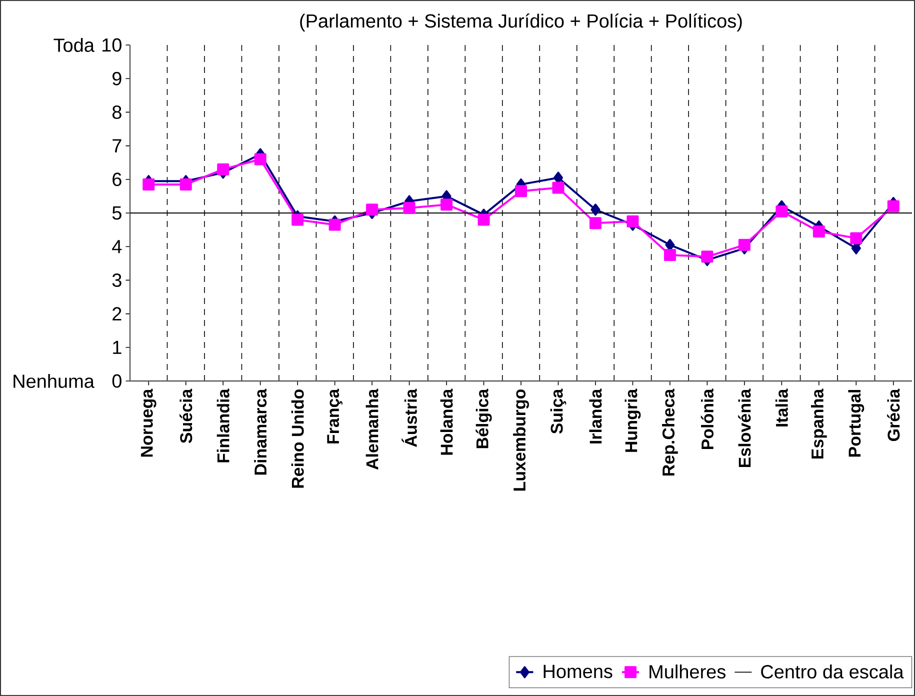 The width and height of the screenshot is (915, 696). I want to click on y-tick-label: 9, so click(117, 79).